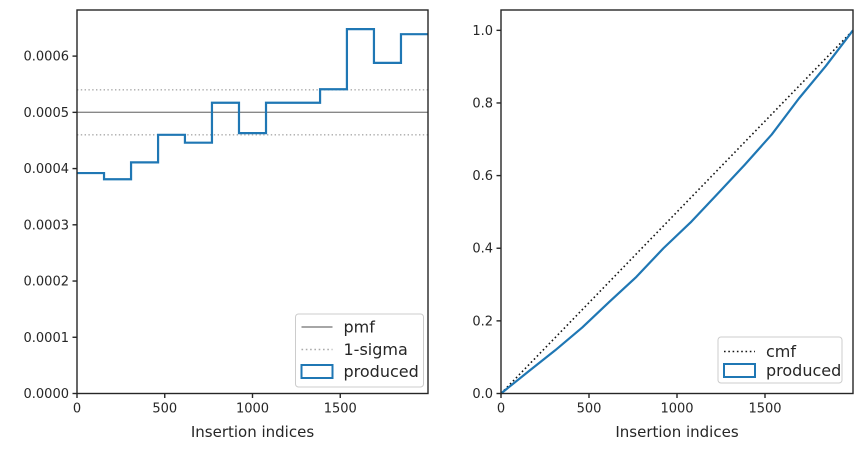 This screenshot has width=861, height=453. What do you see at coordinates (781, 351) in the screenshot?
I see `legend-label-cmf: cmf` at bounding box center [781, 351].